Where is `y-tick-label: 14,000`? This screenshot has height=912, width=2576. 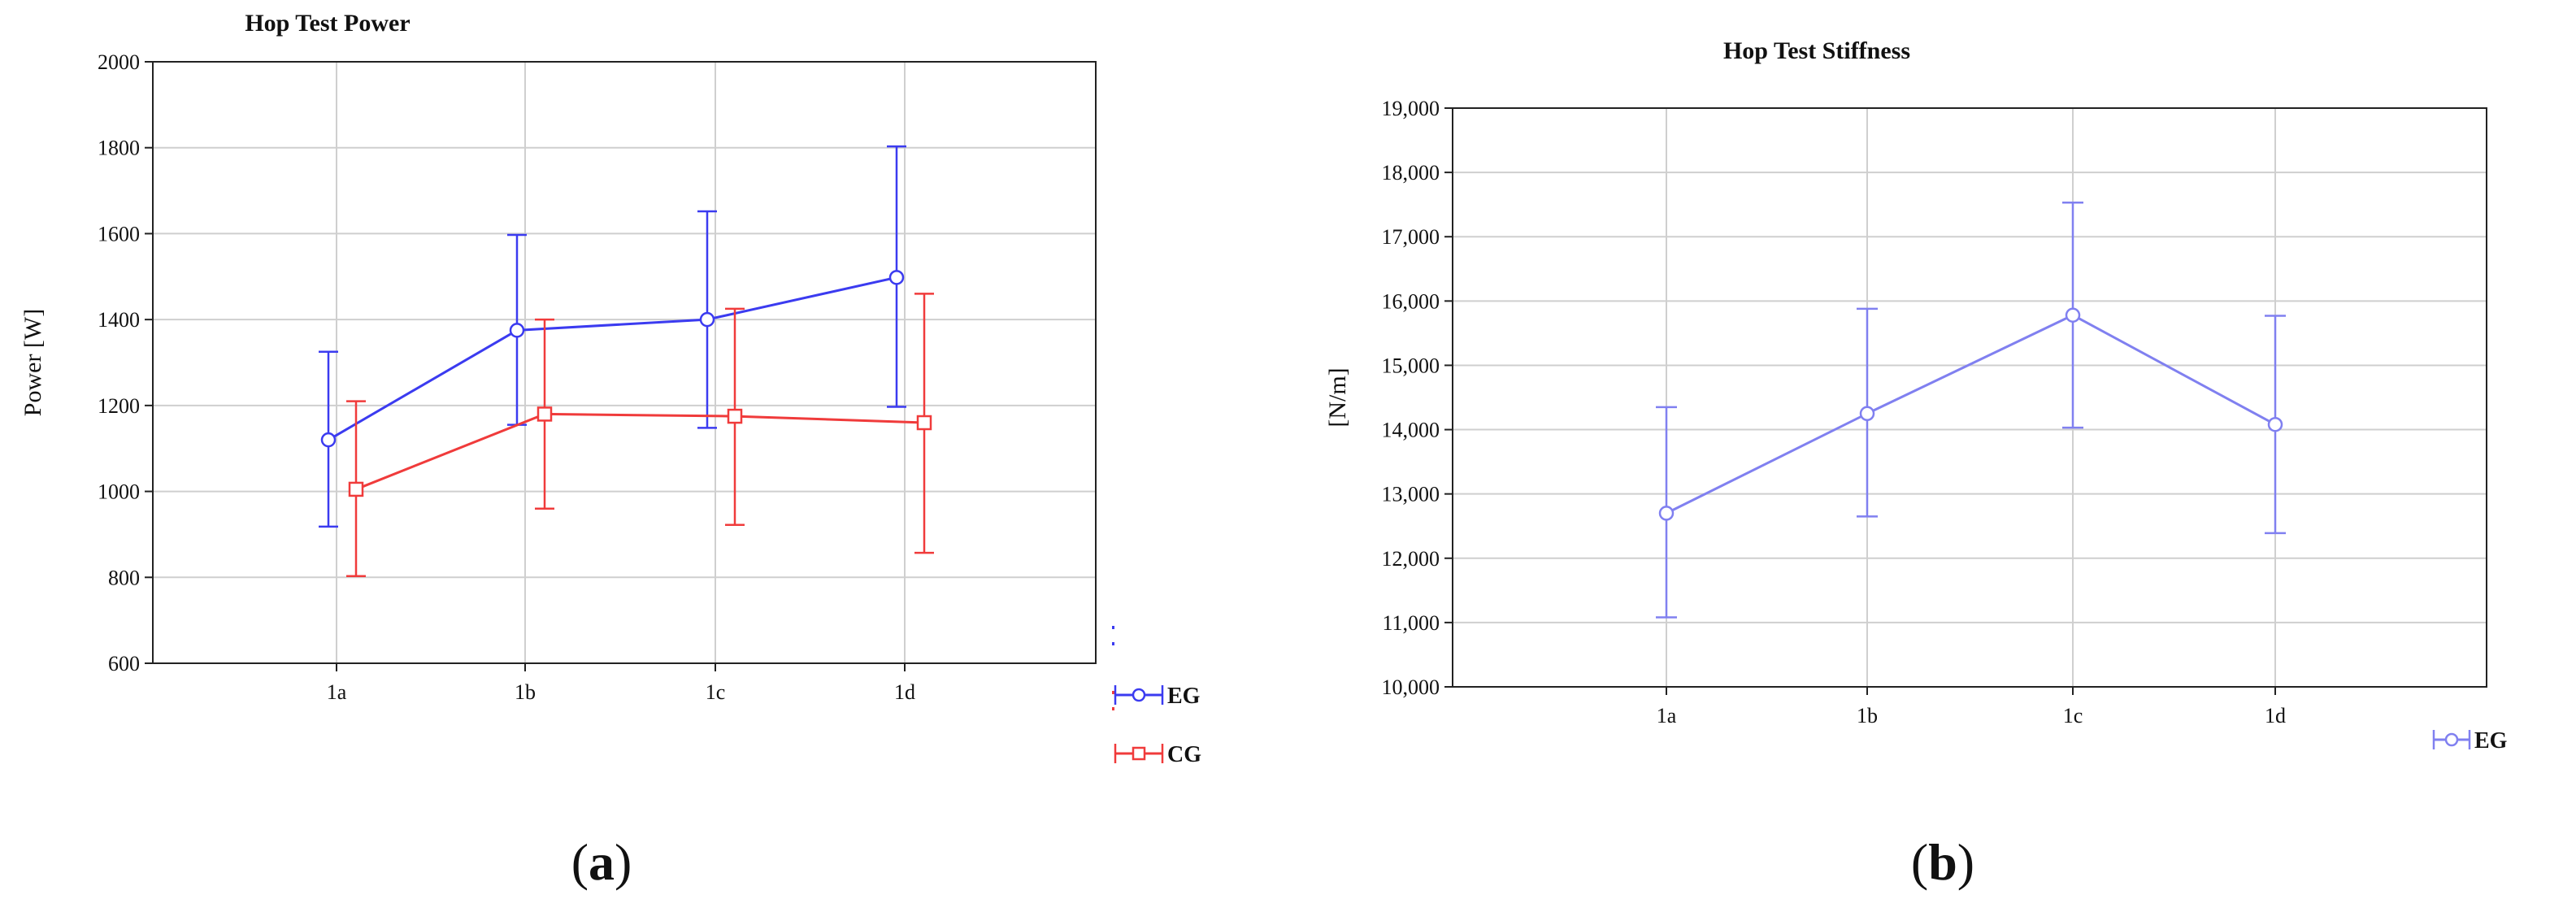 y-tick-label: 14,000 is located at coordinates (1411, 431).